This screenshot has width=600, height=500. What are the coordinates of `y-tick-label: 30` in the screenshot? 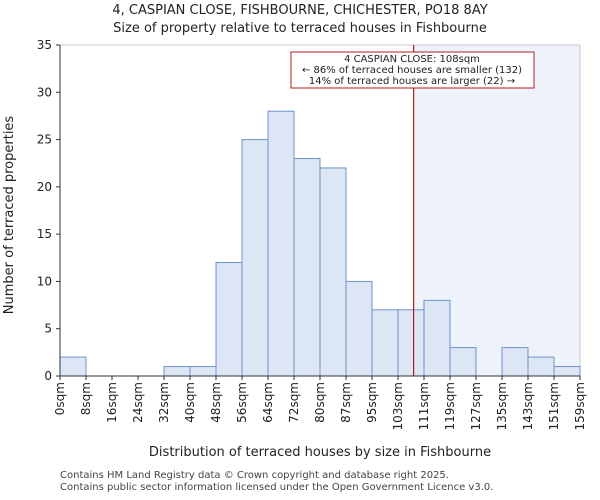 It's located at (44, 92).